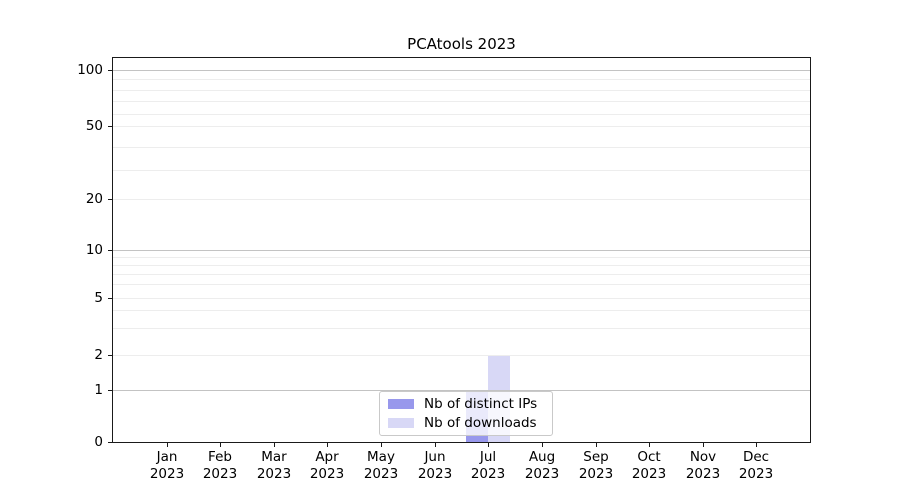  Describe the element at coordinates (488, 465) in the screenshot. I see `x-tick-label: Jul 2023` at that location.